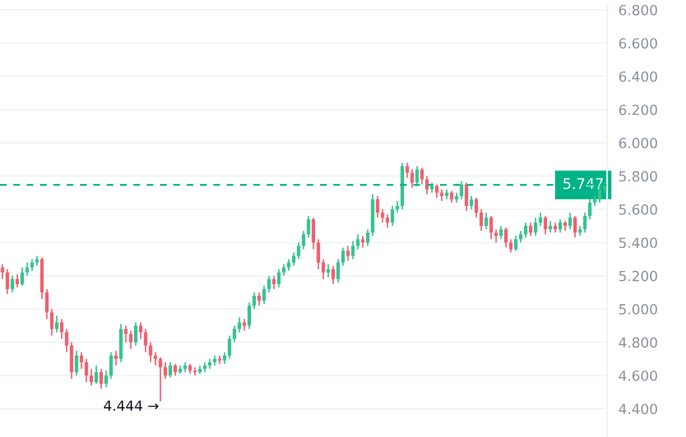  What do you see at coordinates (638, 110) in the screenshot?
I see `y-tick-label: 6.200` at bounding box center [638, 110].